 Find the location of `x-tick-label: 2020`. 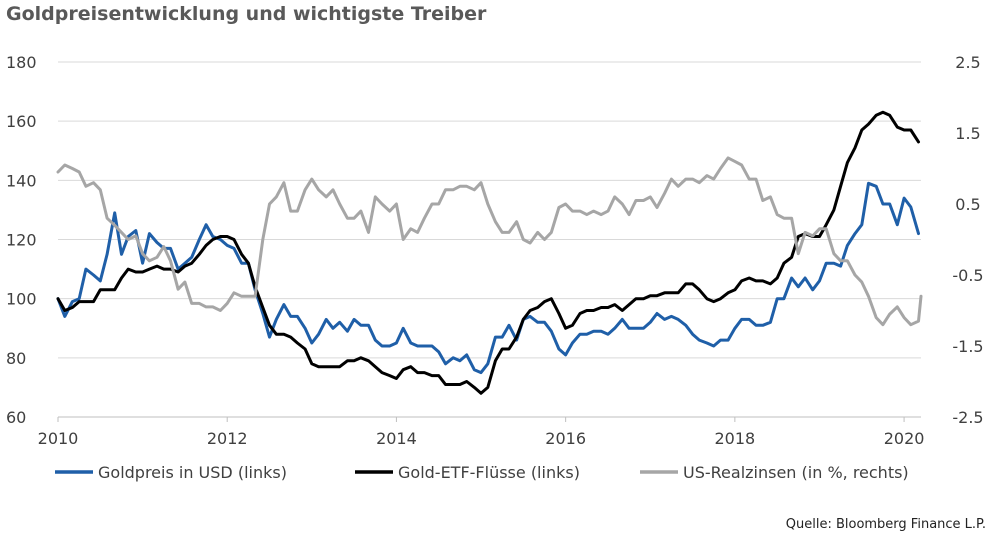

x-tick-label: 2020 is located at coordinates (904, 438).